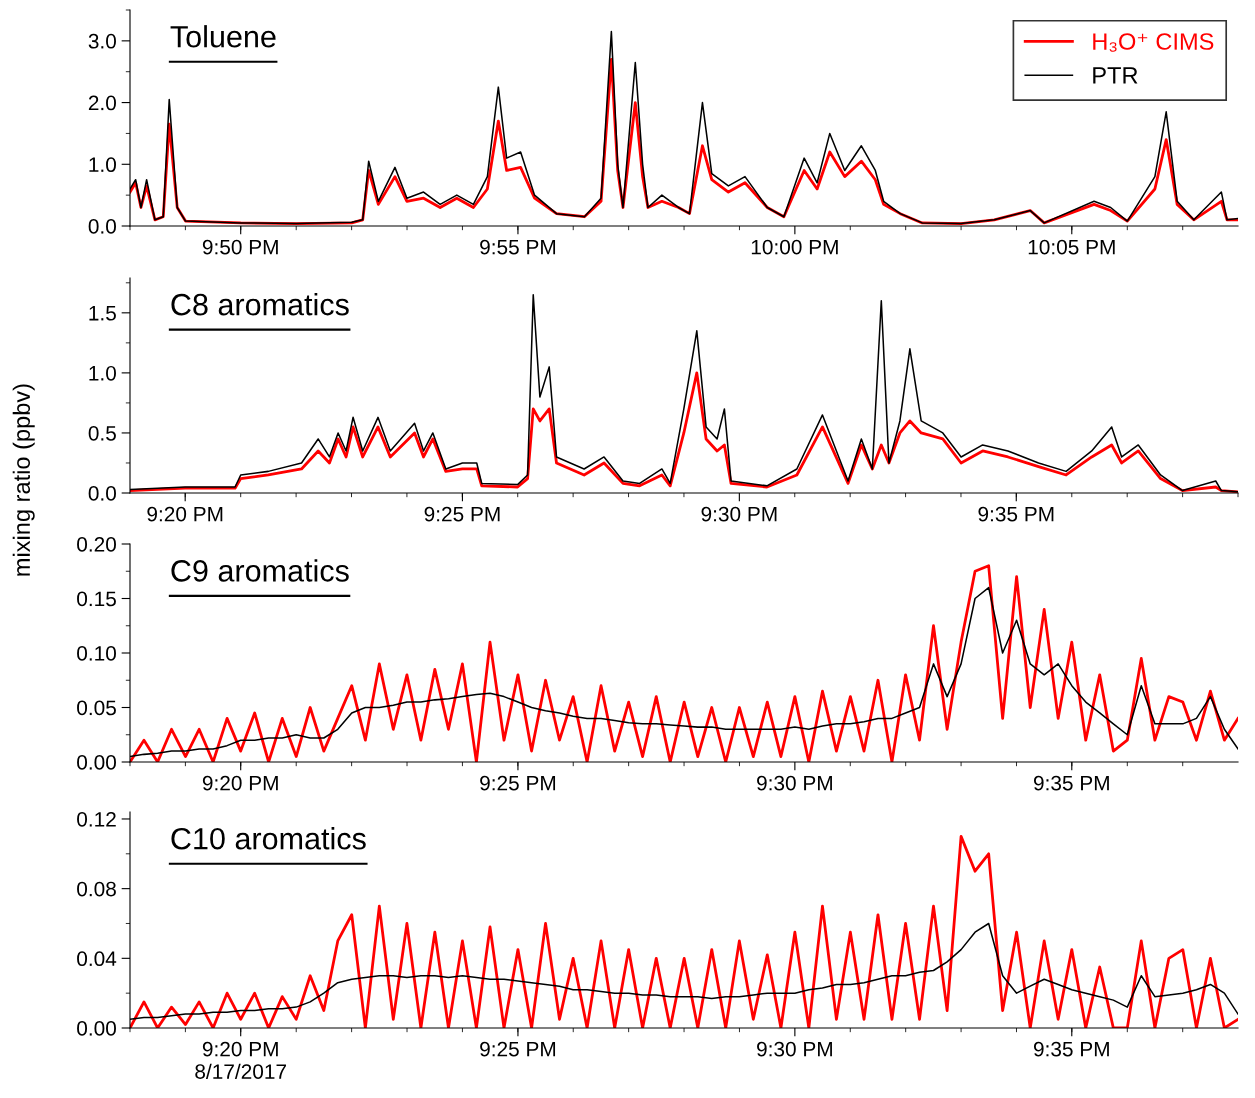 The width and height of the screenshot is (1255, 1098). Describe the element at coordinates (102, 41) in the screenshot. I see `y-tick-label: 3.0` at that location.